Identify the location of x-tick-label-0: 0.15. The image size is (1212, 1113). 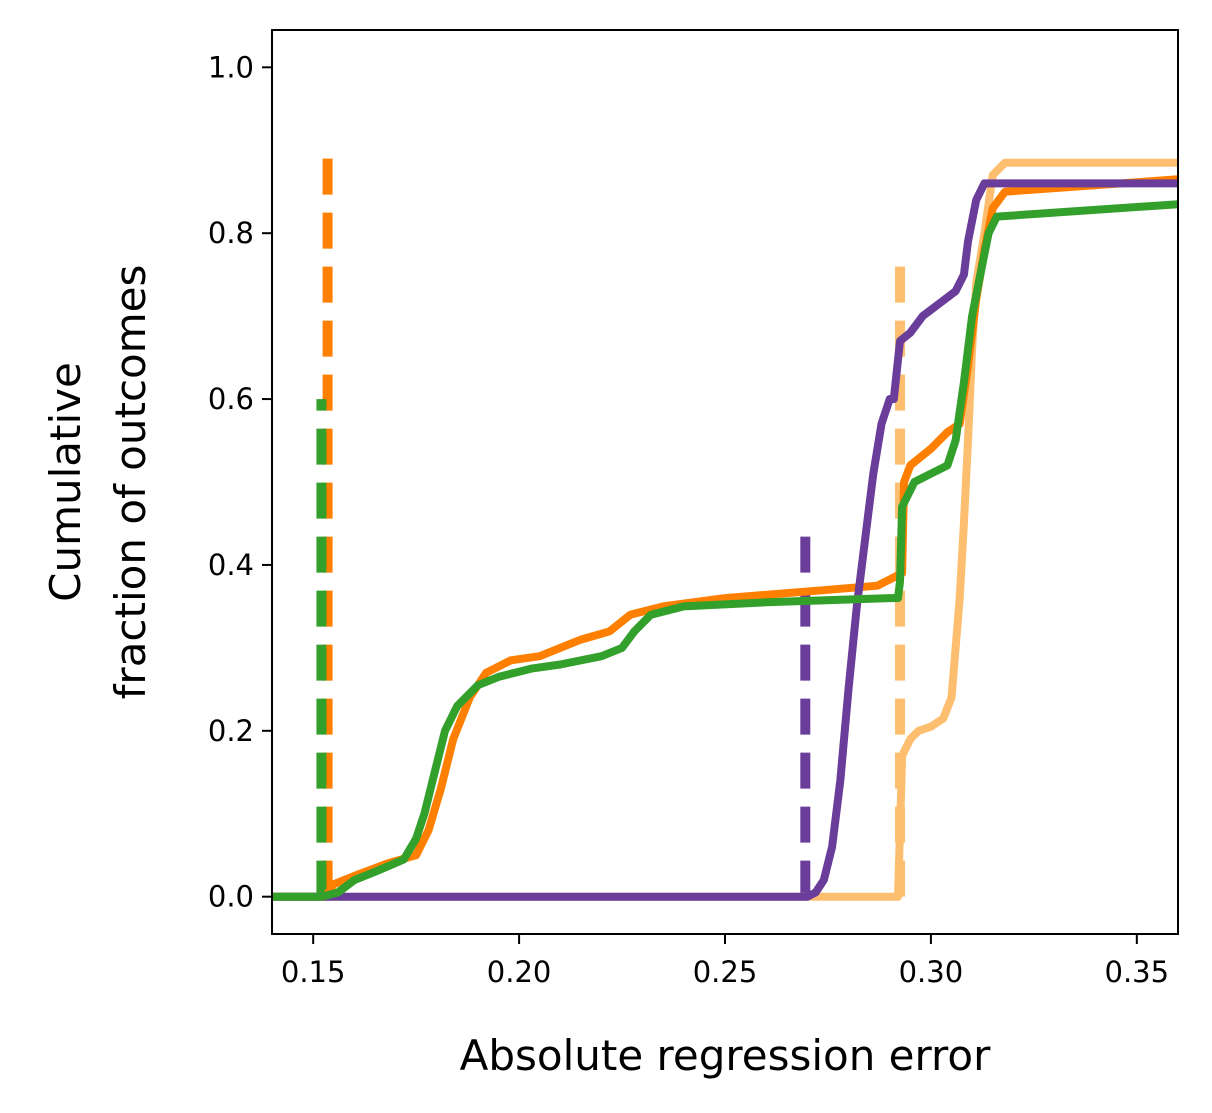
(313, 972).